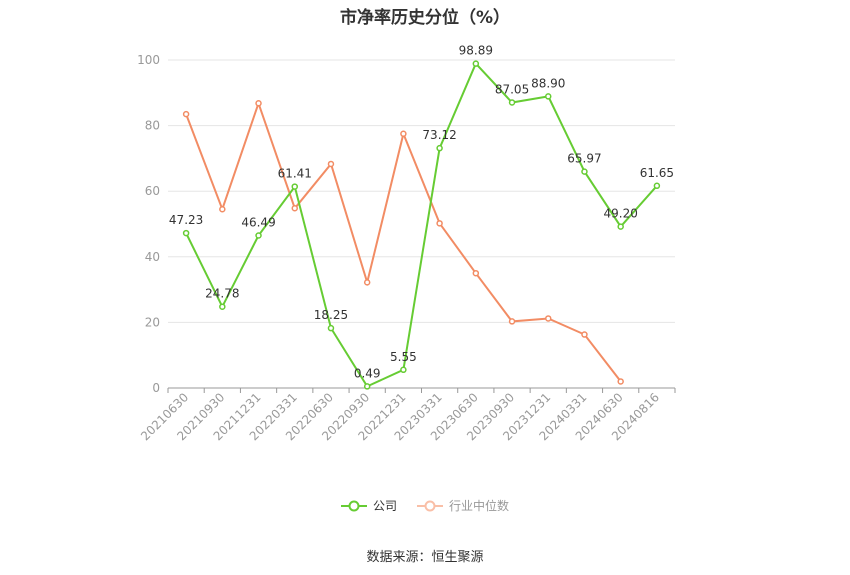 This screenshot has height=575, width=850. Describe the element at coordinates (295, 174) in the screenshot. I see `company-data-label: 61.41` at that location.